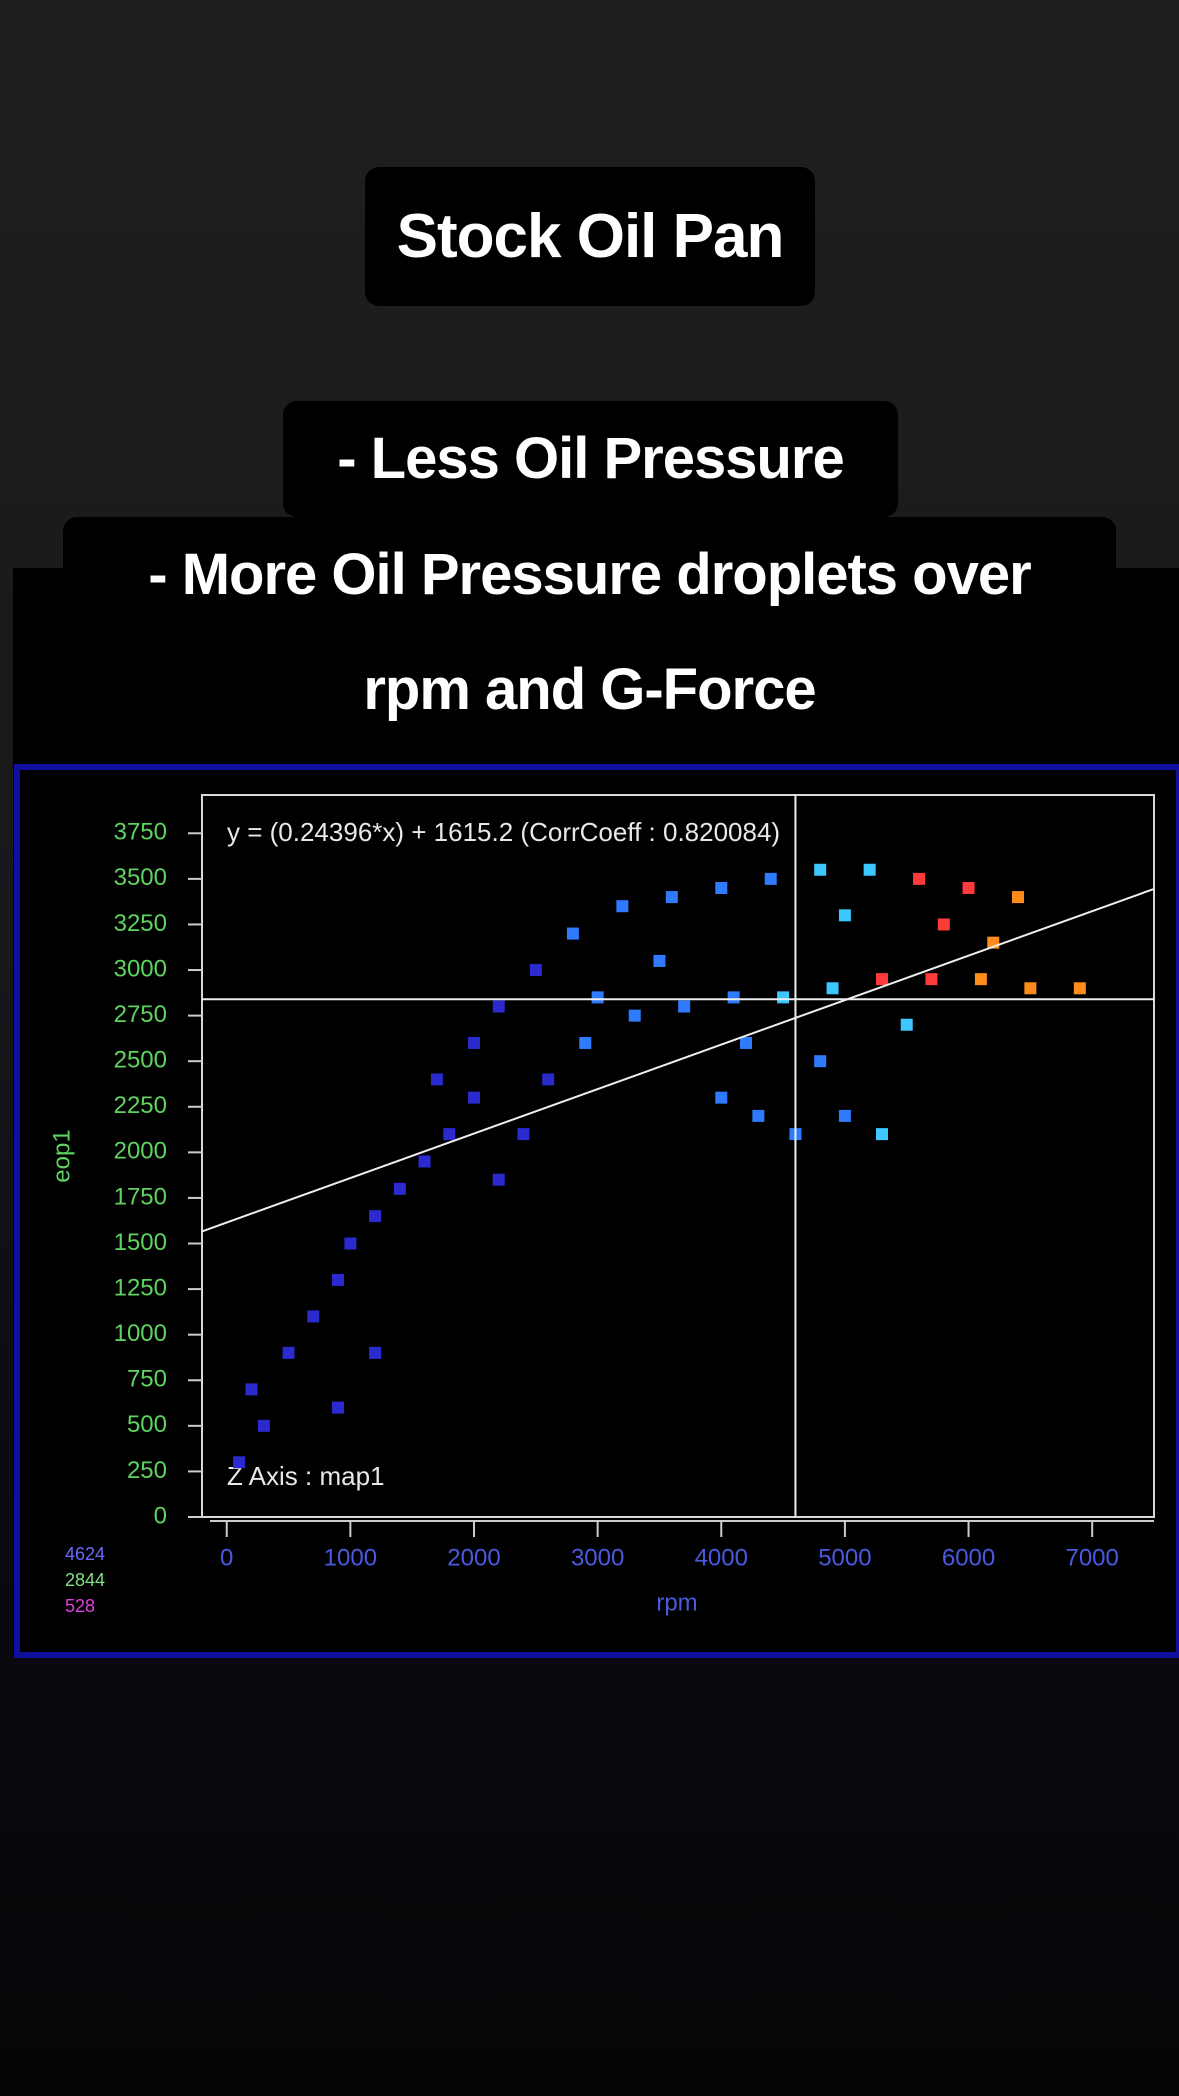 The image size is (1179, 2096). I want to click on y-tick-label: 500, so click(147, 1424).